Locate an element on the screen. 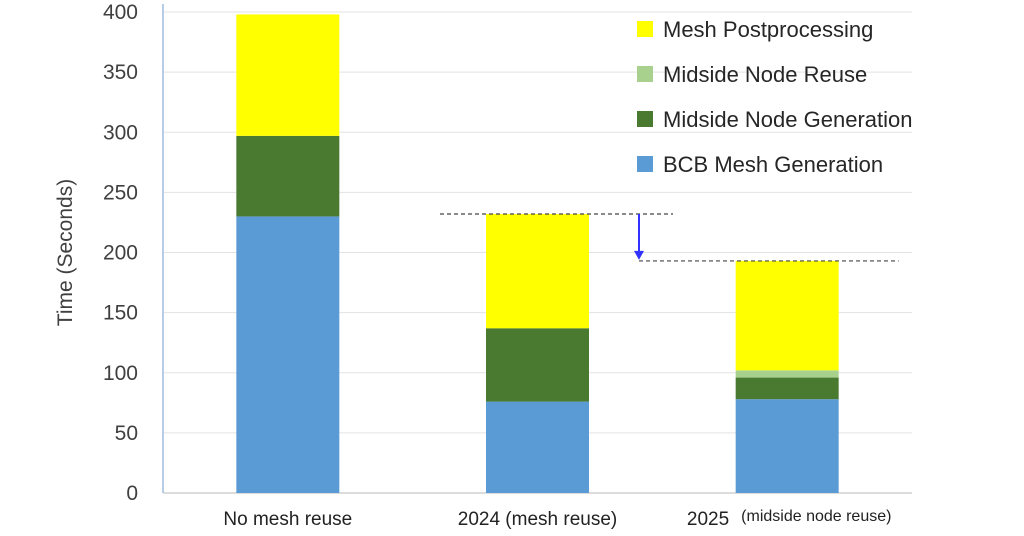  y-tick-label: 350 is located at coordinates (120, 72).